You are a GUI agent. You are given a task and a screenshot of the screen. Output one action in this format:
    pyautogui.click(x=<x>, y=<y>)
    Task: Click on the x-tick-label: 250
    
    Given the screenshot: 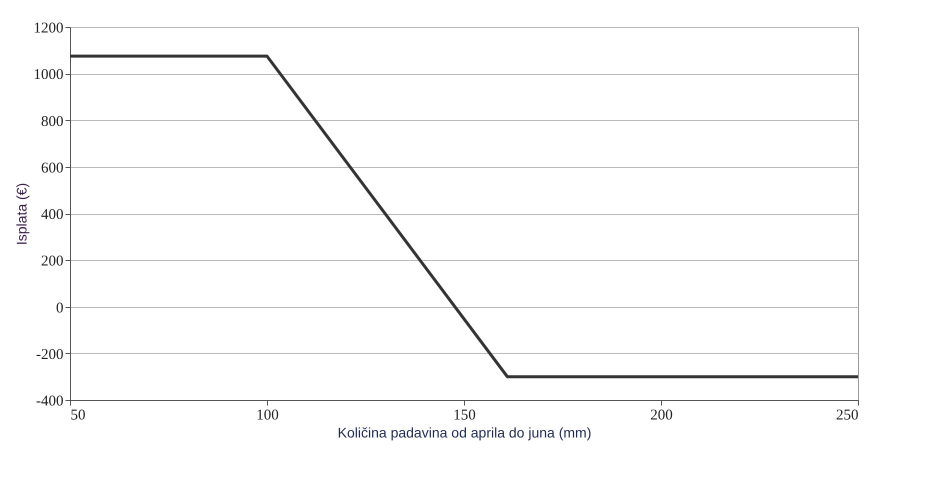 What is the action you would take?
    pyautogui.click(x=847, y=416)
    